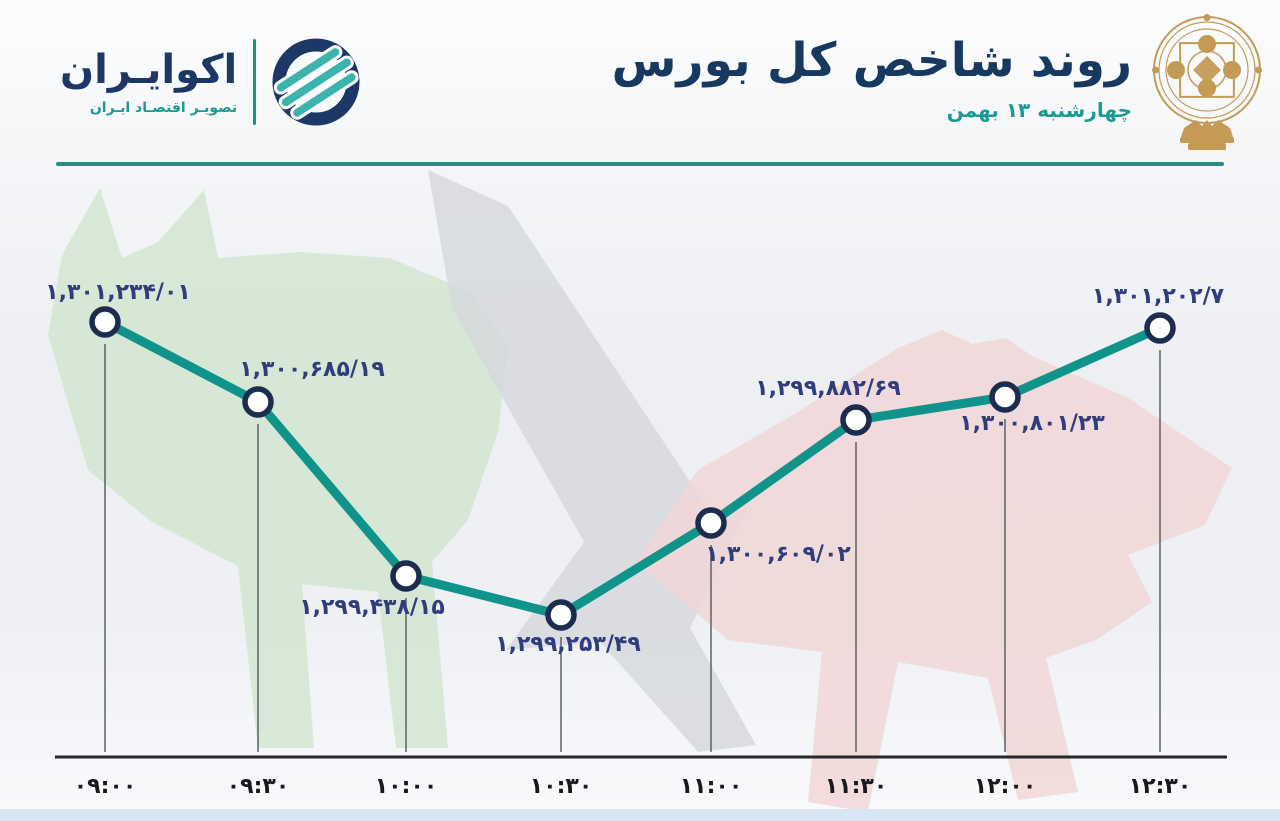 Image resolution: width=1280 pixels, height=821 pixels. What do you see at coordinates (316, 82) in the screenshot?
I see `ecoiran-logo-icon` at bounding box center [316, 82].